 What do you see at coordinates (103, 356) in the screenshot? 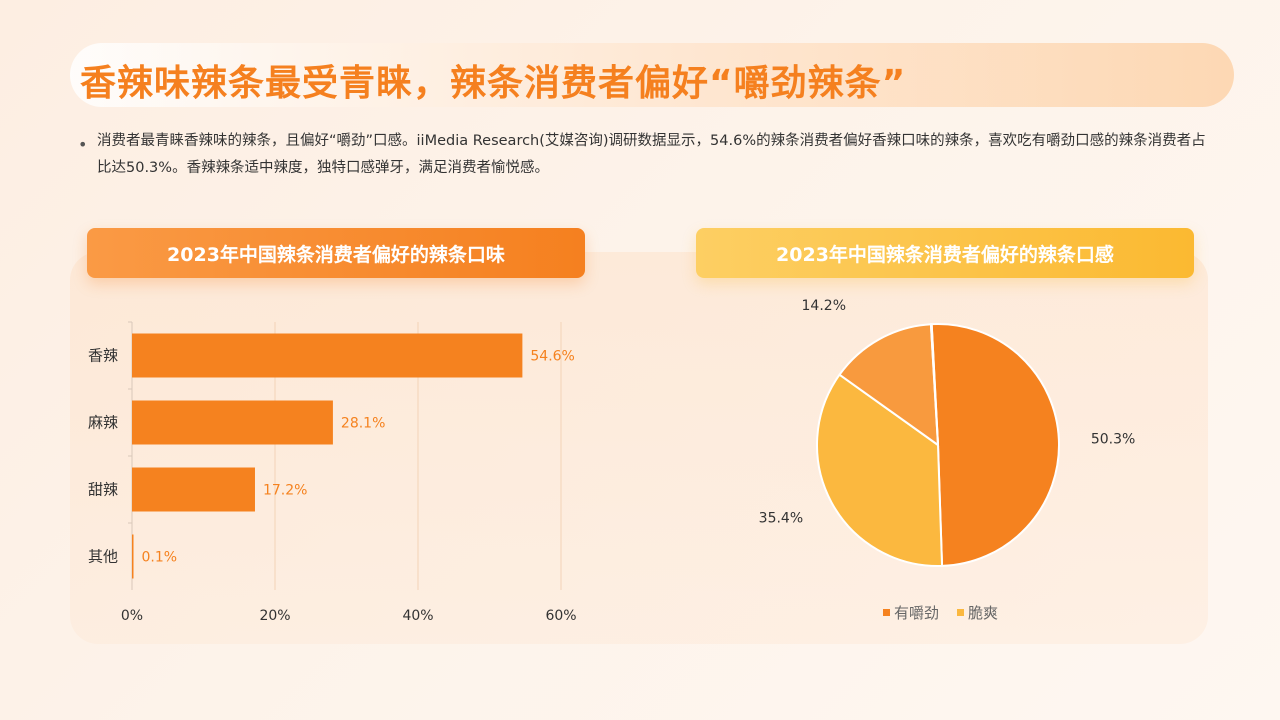
I see `category-label: 香辣` at bounding box center [103, 356].